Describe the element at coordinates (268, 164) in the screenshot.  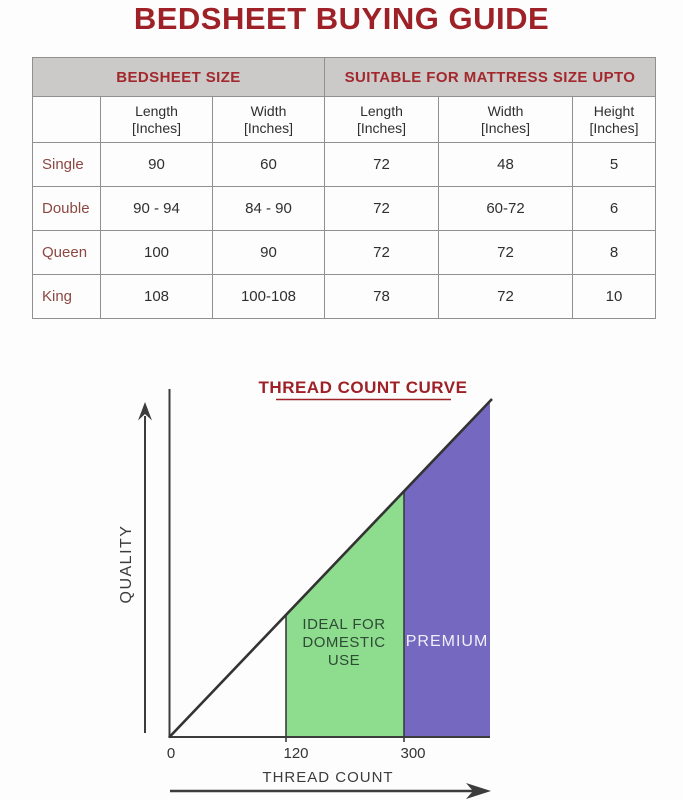
I see `table-cell: 60` at that location.